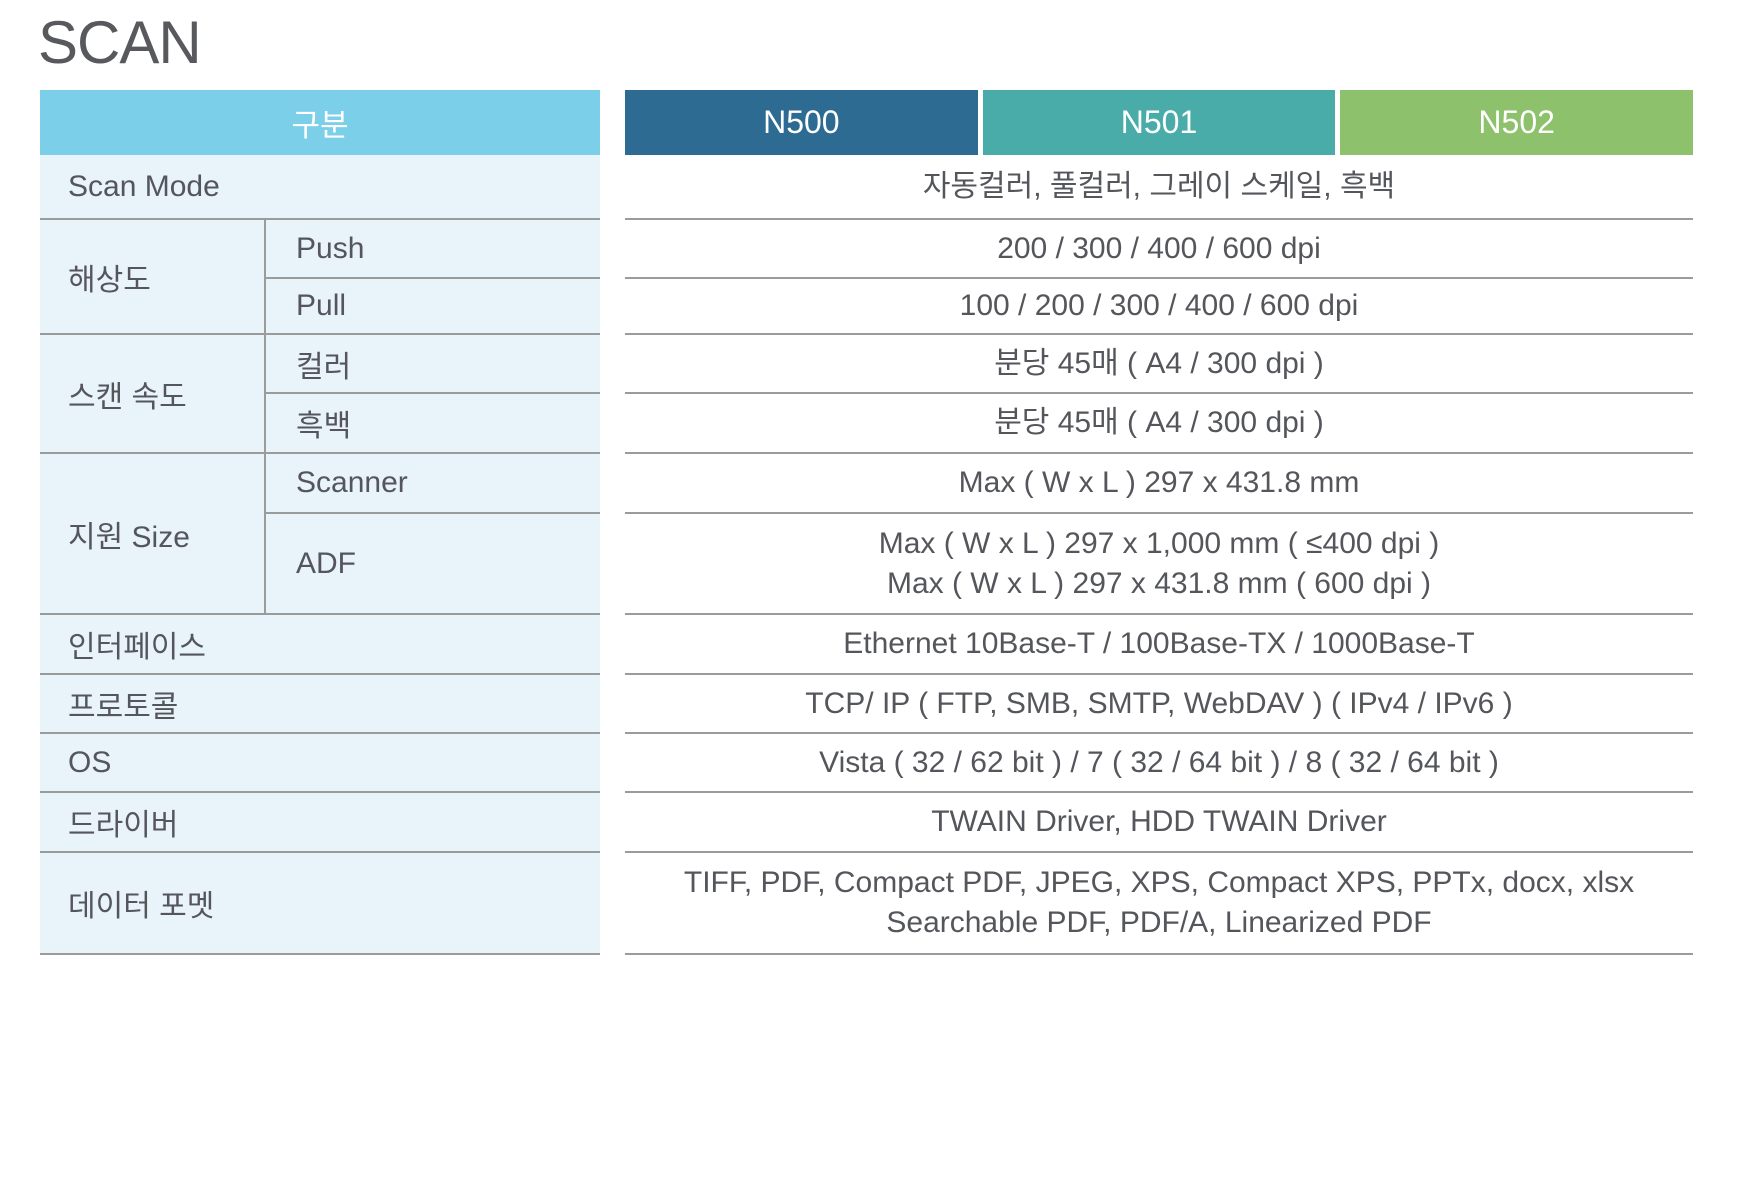  I want to click on row-label-supported-size: 지원 Size, so click(152, 532).